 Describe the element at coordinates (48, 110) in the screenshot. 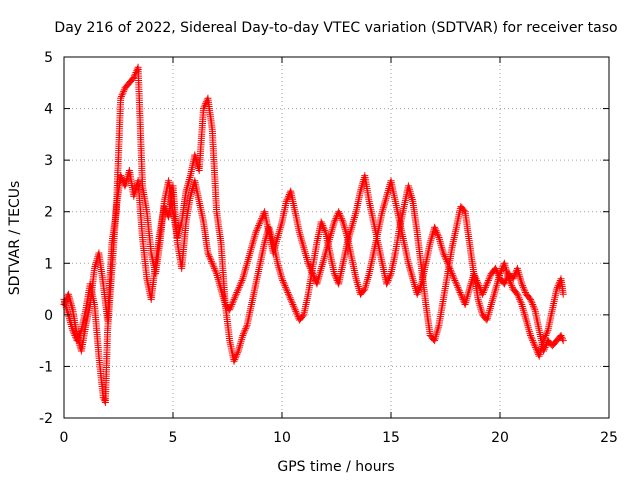

I see `y-tick-label: 4` at that location.